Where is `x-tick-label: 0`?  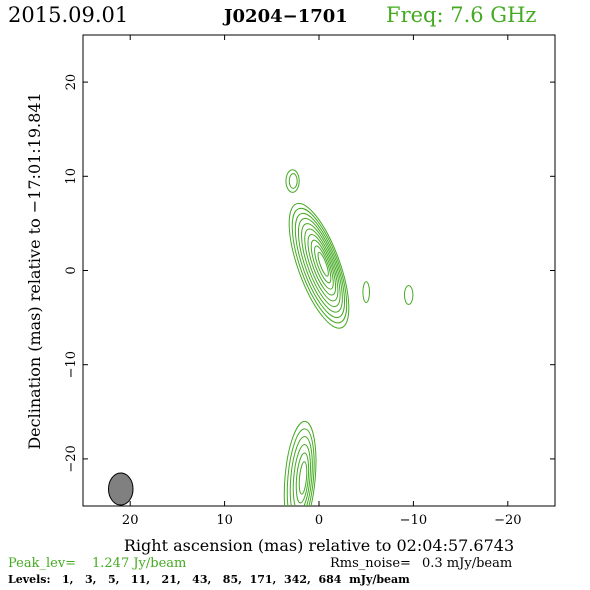 x-tick-label: 0 is located at coordinates (319, 520).